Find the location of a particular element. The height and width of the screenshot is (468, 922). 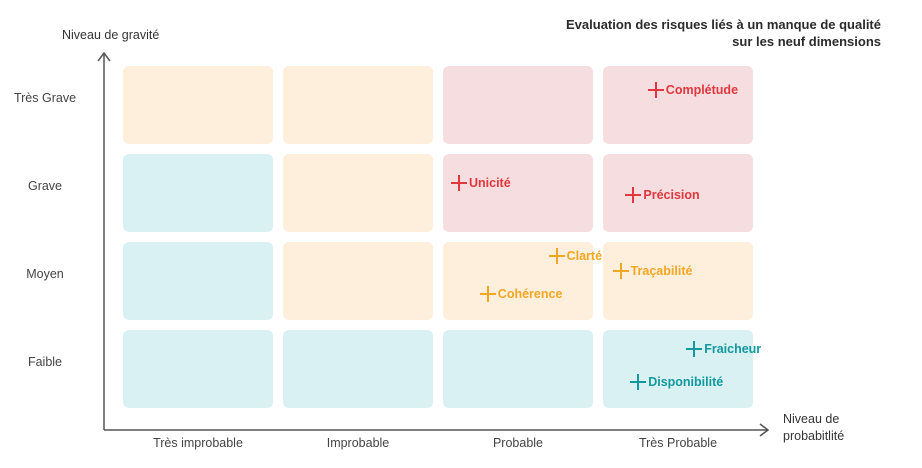

x-axis-arrow is located at coordinates (764, 430).